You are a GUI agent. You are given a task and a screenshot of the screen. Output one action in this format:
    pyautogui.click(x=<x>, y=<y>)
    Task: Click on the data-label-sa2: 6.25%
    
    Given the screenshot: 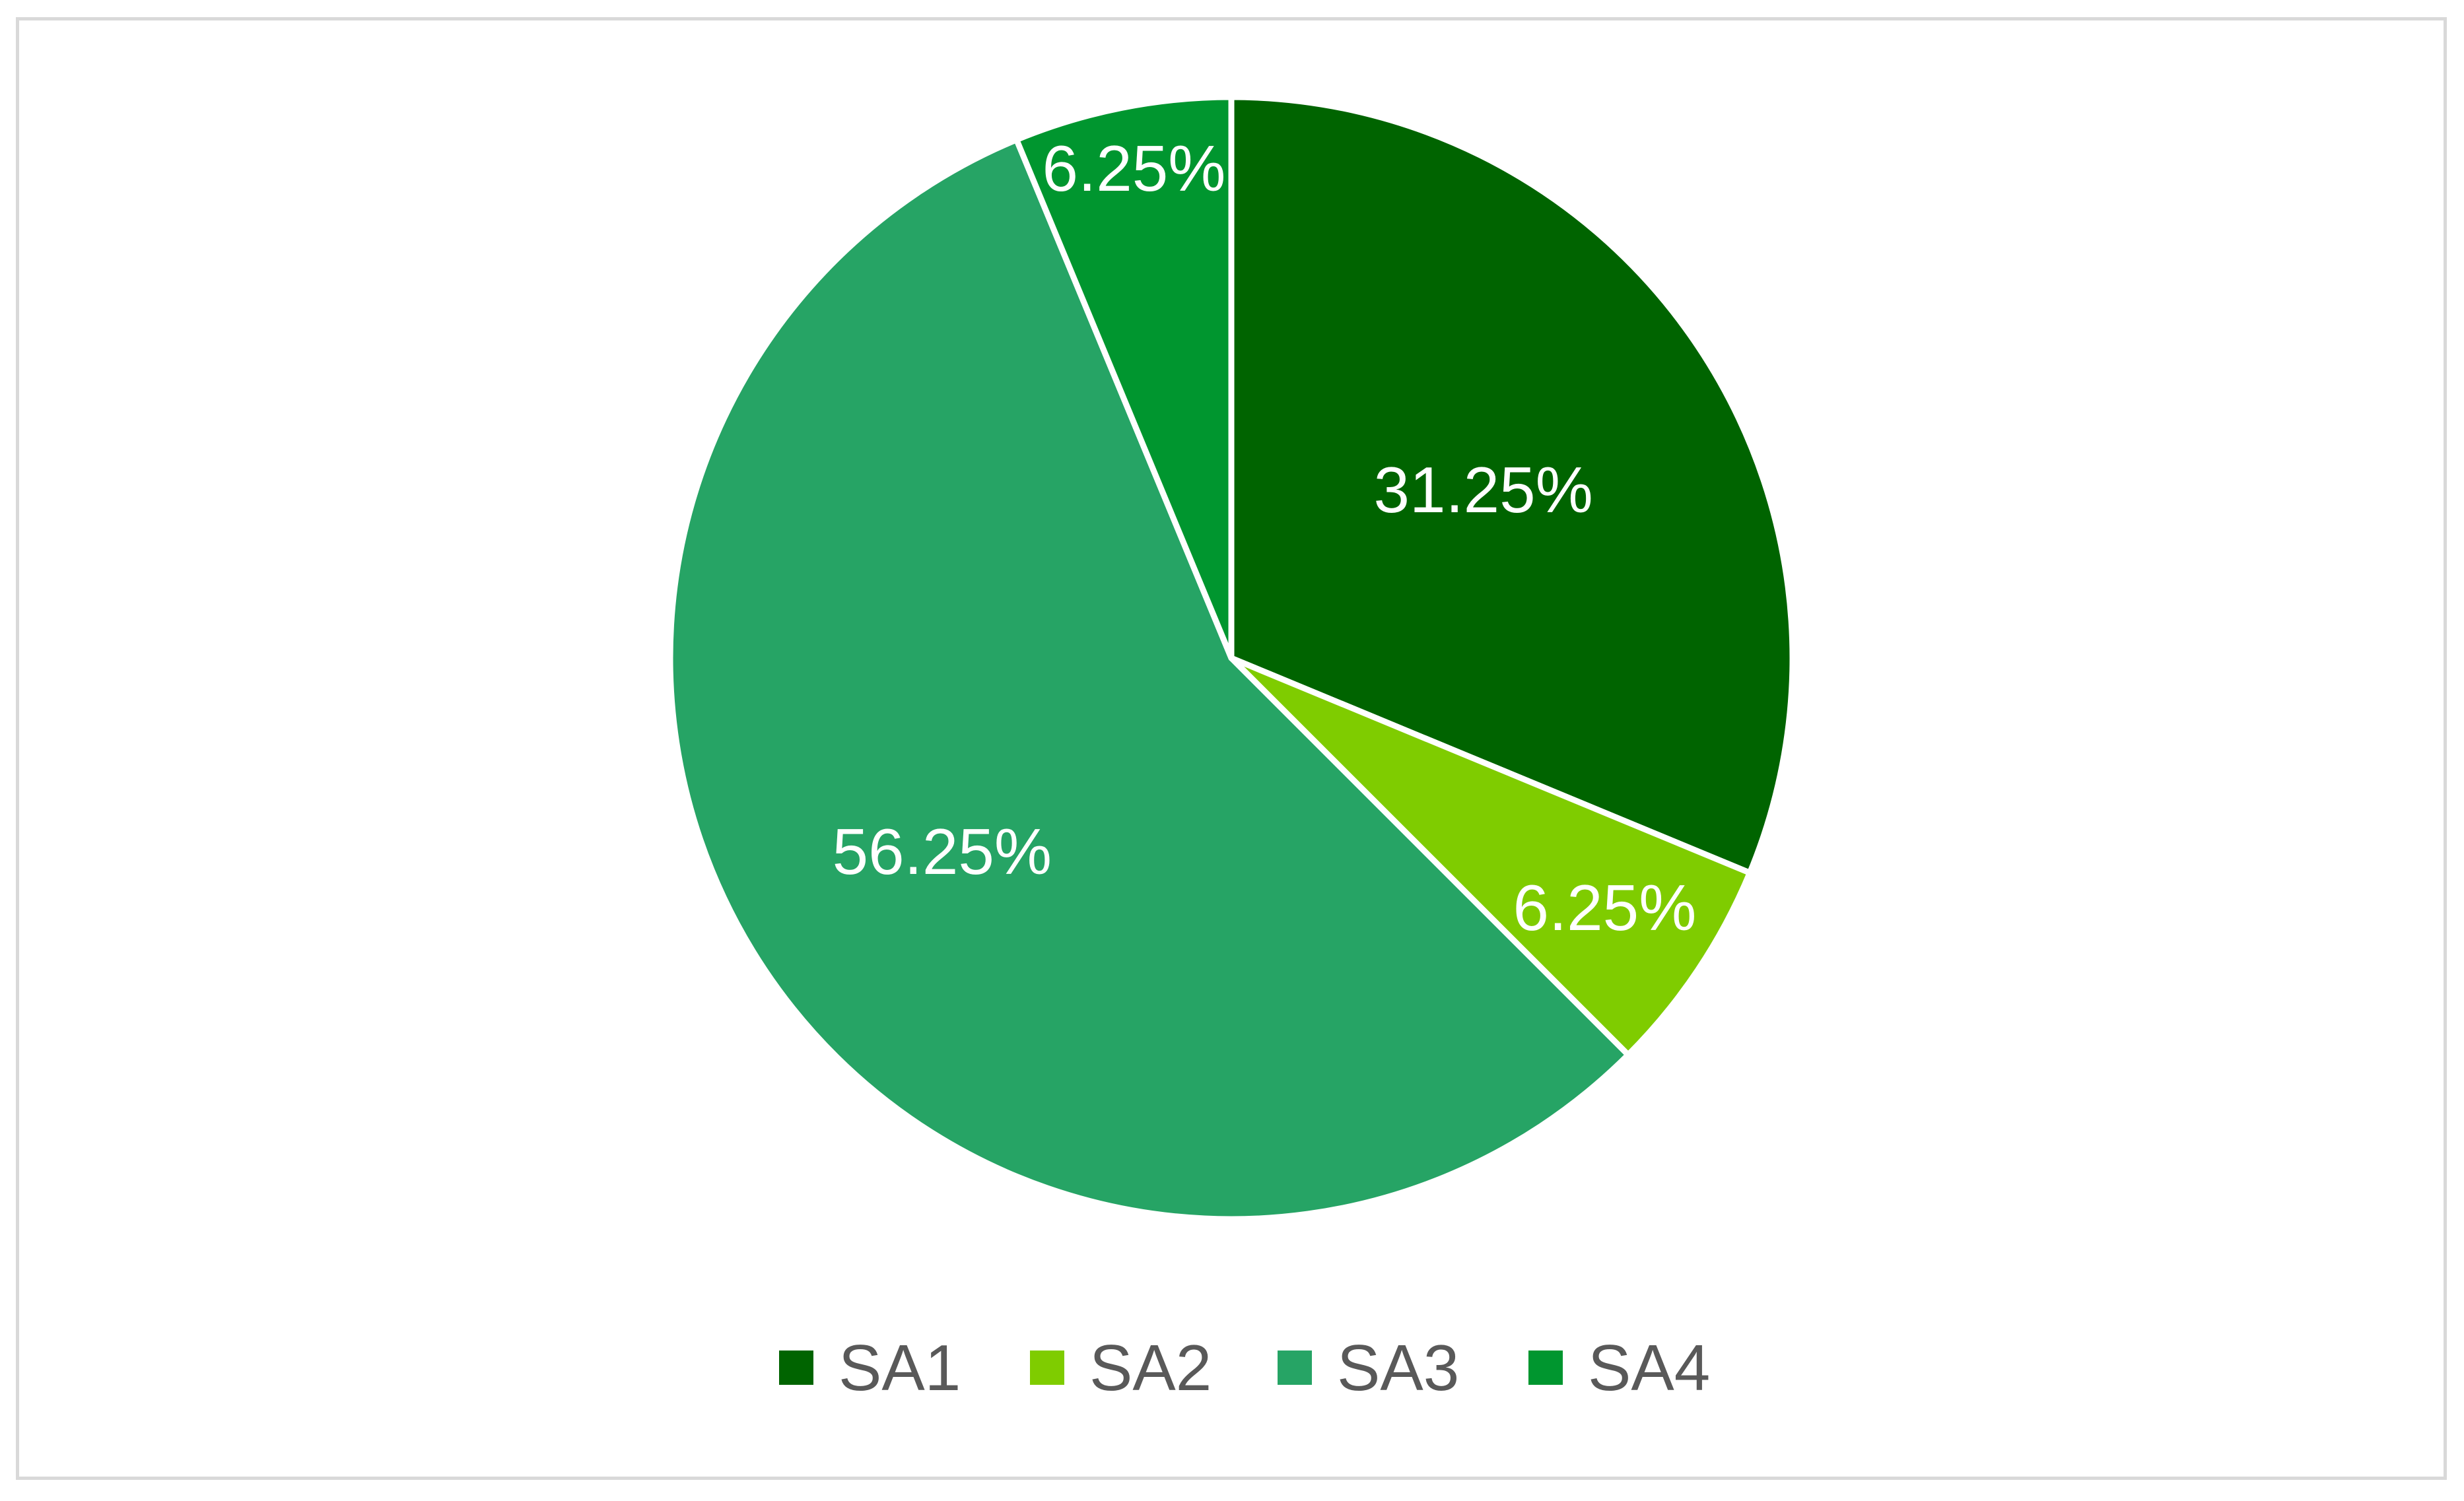 What is the action you would take?
    pyautogui.click(x=1604, y=908)
    